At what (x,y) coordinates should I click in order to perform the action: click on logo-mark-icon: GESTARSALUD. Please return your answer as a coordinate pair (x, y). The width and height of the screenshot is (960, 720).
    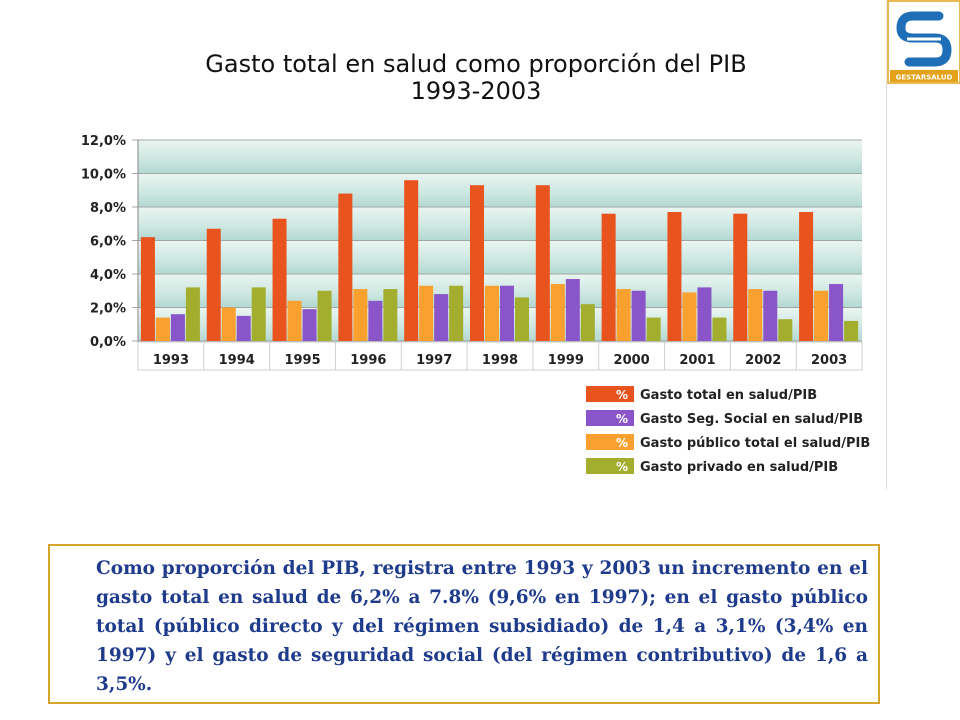
    Looking at the image, I should click on (923, 42).